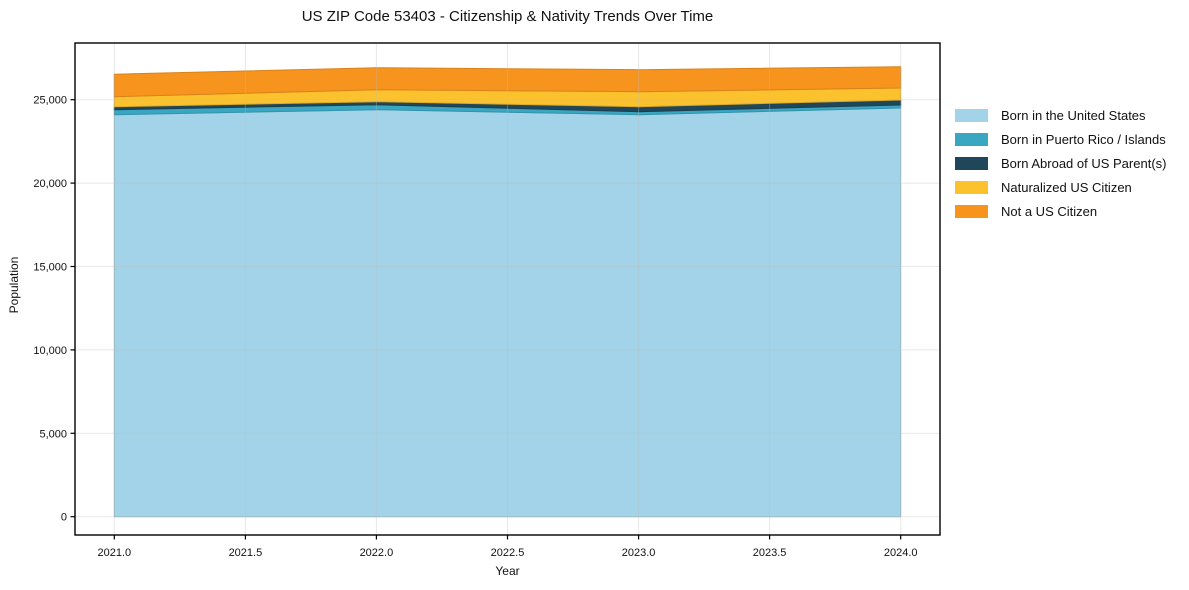 This screenshot has width=1189, height=590. I want to click on legend-swatch-naturalized, so click(971, 187).